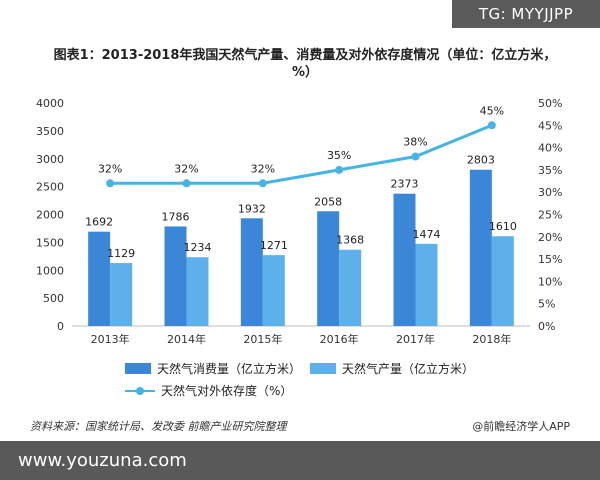 The height and width of the screenshot is (480, 600). I want to click on bar-label-production: 1271, so click(274, 245).